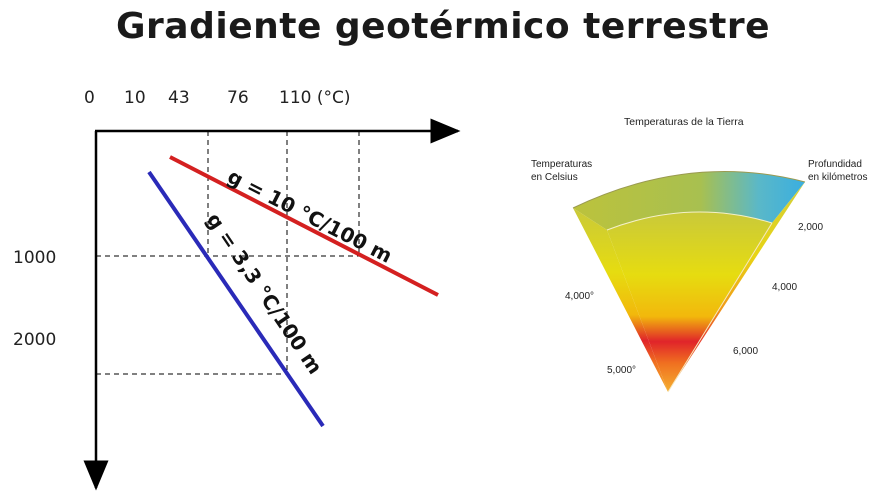 This screenshot has height=491, width=886. What do you see at coordinates (684, 122) in the screenshot?
I see `earth-title: Temperaturas de la Tierra` at bounding box center [684, 122].